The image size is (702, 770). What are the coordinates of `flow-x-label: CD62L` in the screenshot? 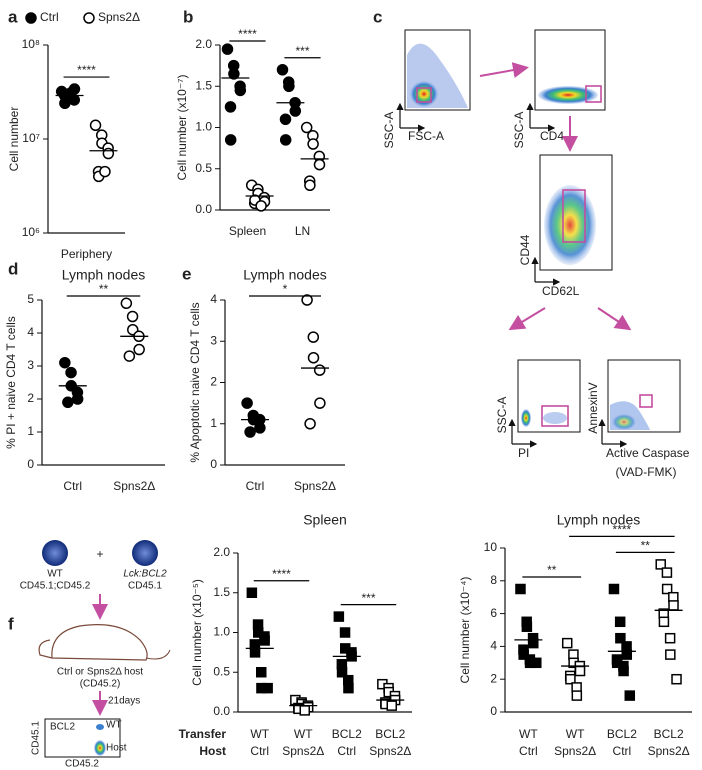 It's located at (561, 291).